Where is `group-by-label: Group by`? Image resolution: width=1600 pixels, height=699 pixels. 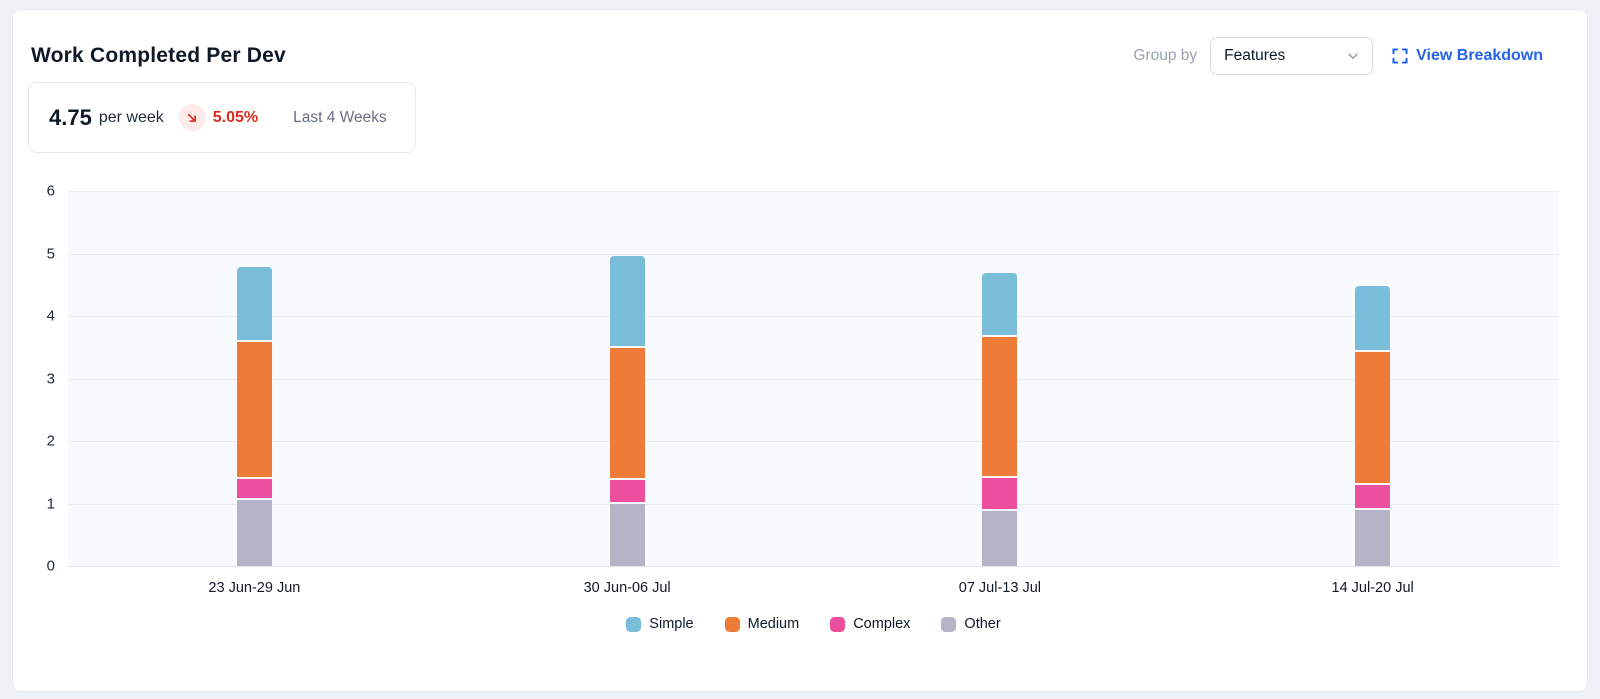 group-by-label: Group by is located at coordinates (1165, 55).